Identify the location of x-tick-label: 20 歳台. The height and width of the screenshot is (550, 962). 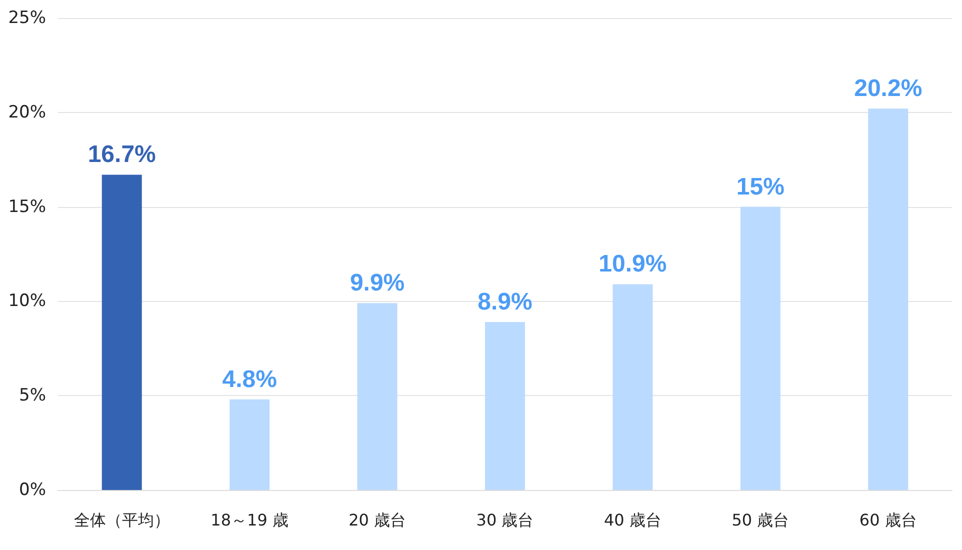
(377, 520).